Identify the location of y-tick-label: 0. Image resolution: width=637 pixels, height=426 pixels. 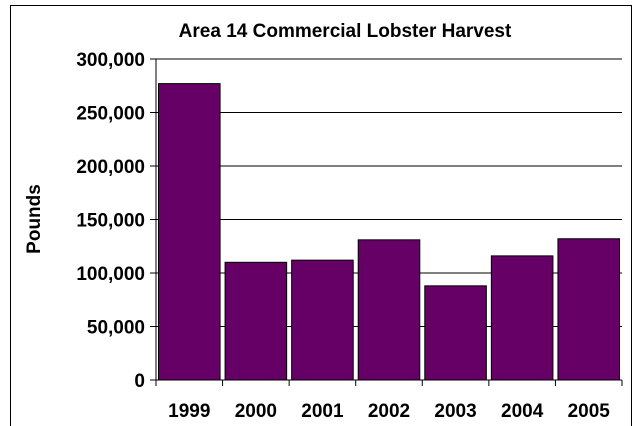
(139, 381).